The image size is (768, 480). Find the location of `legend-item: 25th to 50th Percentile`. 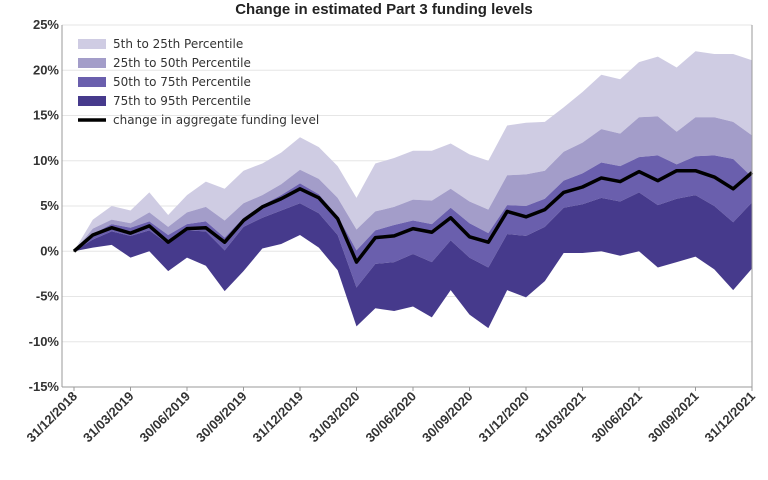

legend-item: 25th to 50th Percentile is located at coordinates (164, 63).